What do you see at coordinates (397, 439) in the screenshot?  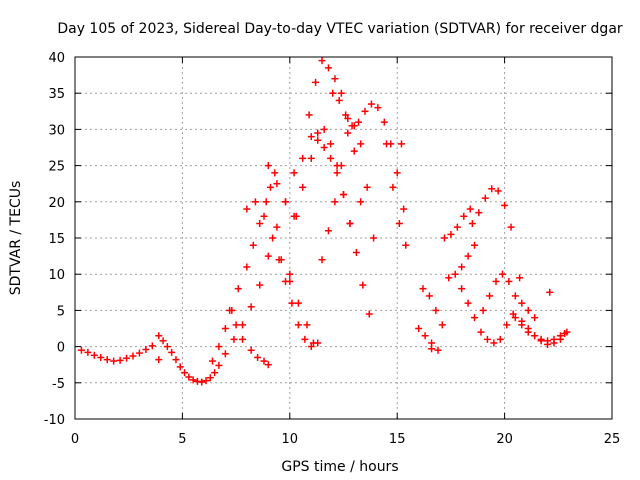 I see `x-tick-label: 15` at bounding box center [397, 439].